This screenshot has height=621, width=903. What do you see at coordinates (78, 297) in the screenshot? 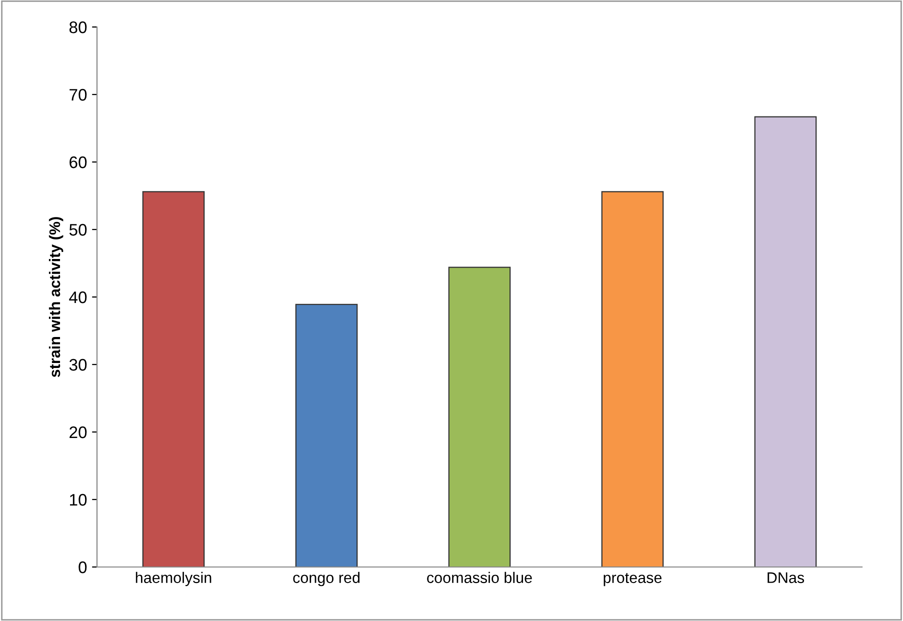
I see `y-tick-label: 40` at bounding box center [78, 297].